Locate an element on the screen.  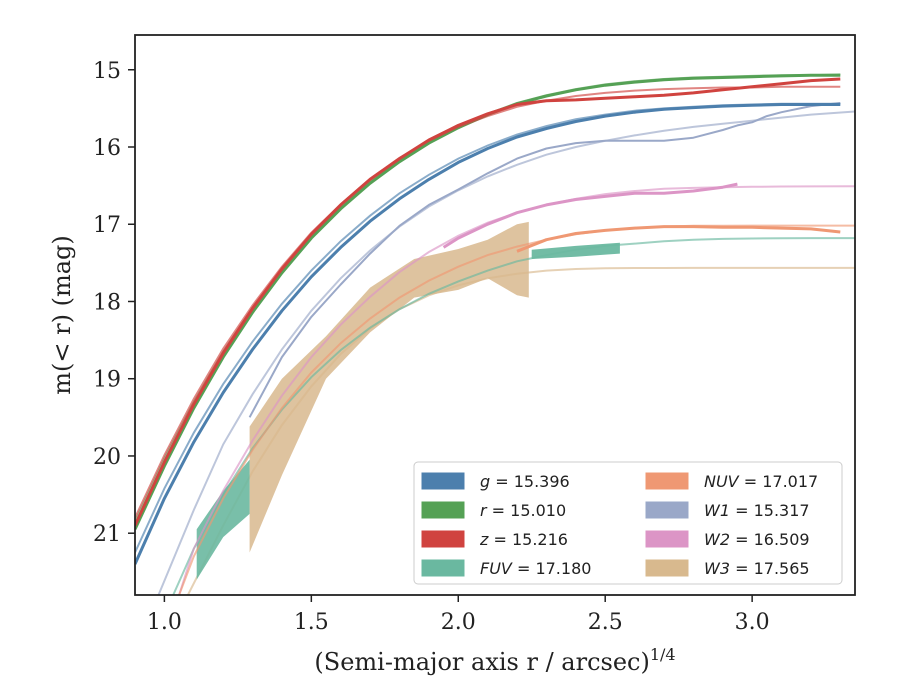
legend-swatch-g is located at coordinates (443, 481).